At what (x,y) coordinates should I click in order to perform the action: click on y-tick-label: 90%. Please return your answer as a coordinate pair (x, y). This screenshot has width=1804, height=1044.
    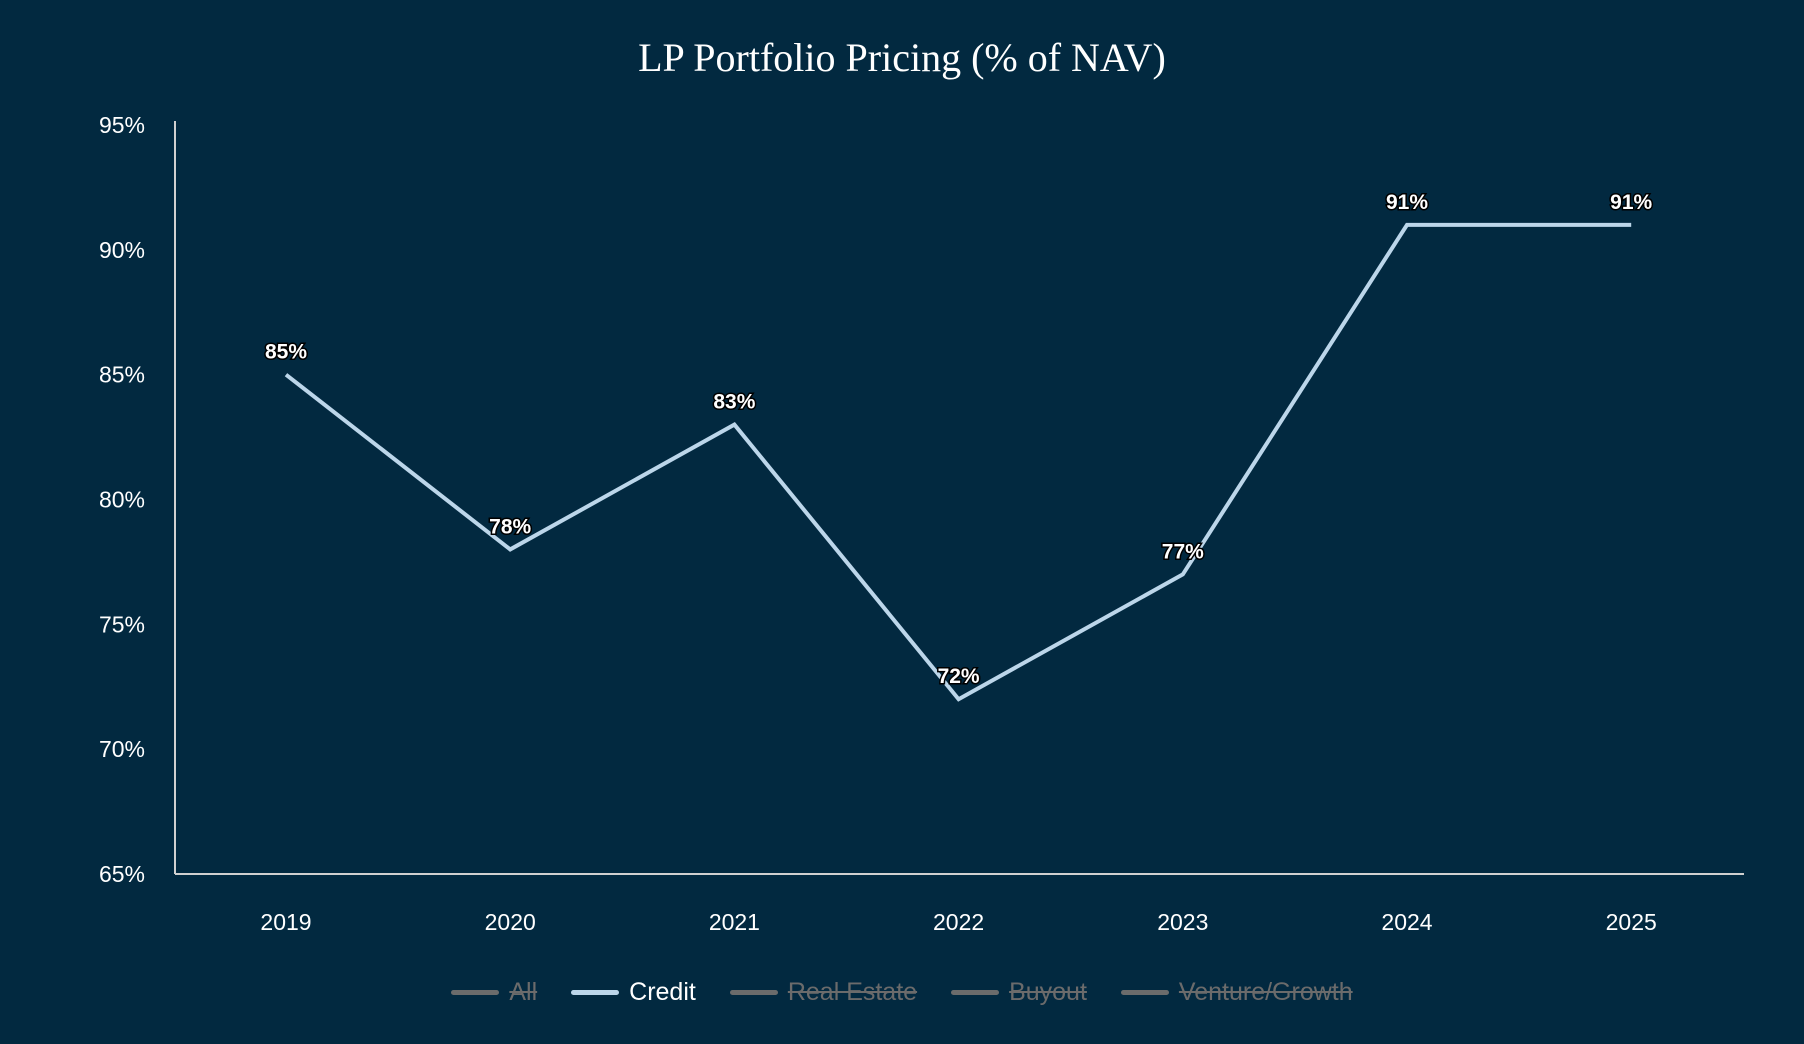
    Looking at the image, I should click on (122, 250).